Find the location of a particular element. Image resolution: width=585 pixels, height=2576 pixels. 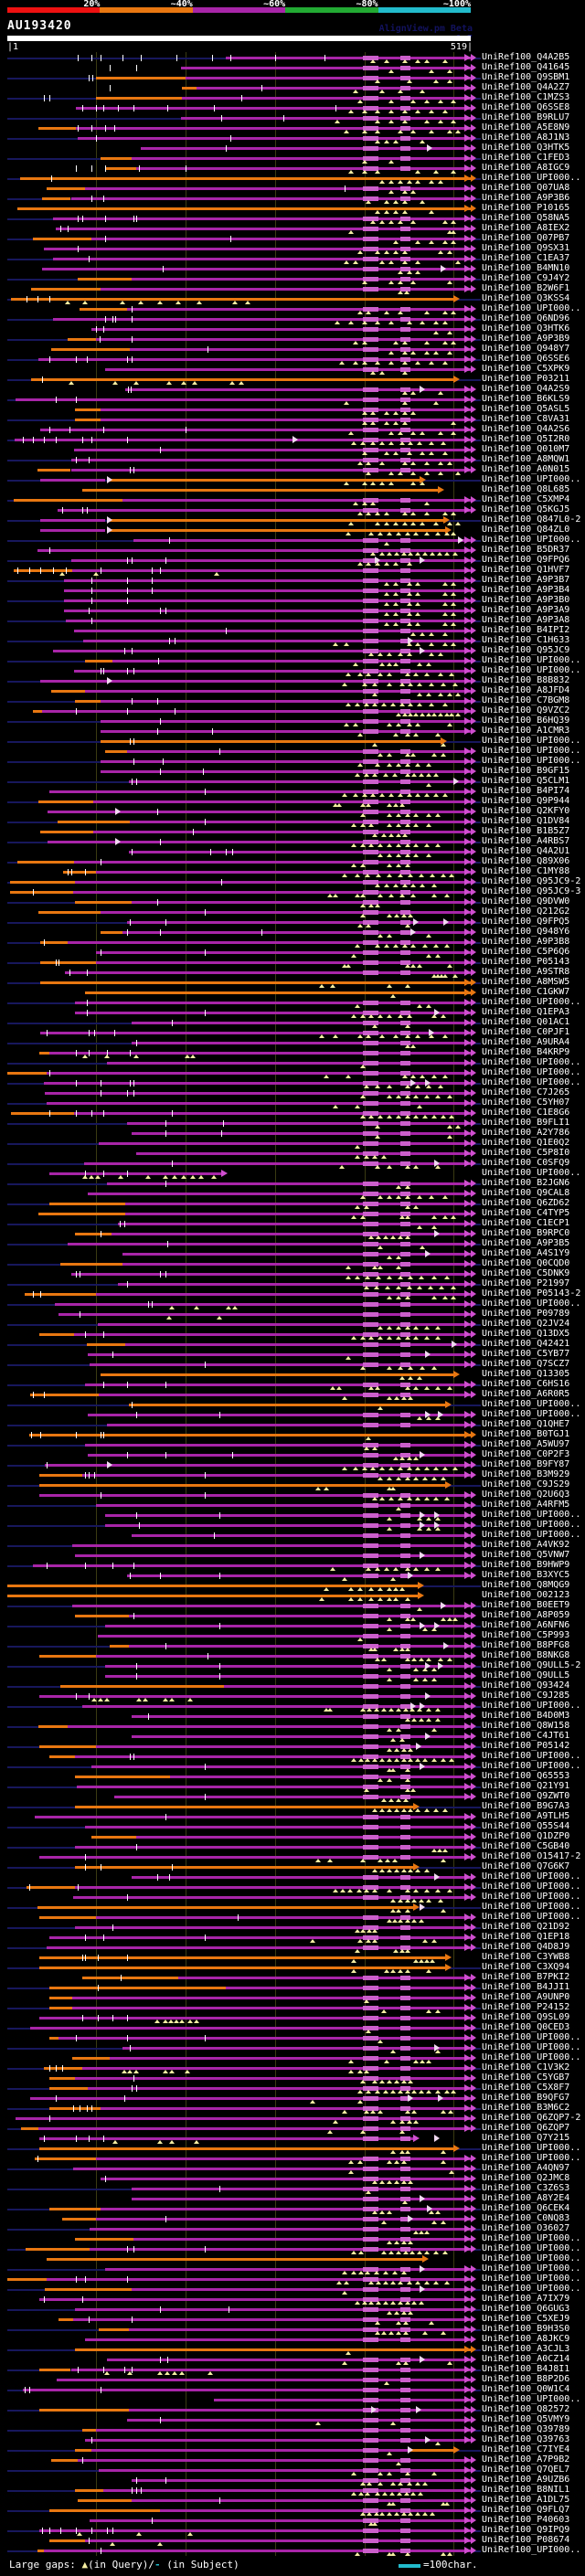

hit-label: UniRef100_B9GF15 is located at coordinates (526, 771).